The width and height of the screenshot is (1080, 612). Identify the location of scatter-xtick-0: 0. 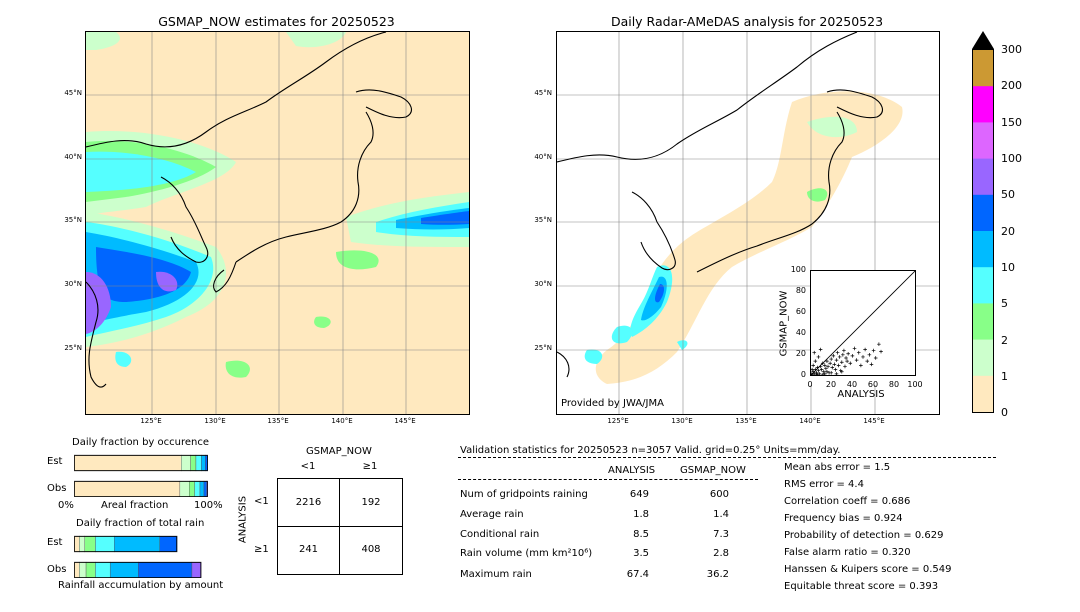
(810, 384).